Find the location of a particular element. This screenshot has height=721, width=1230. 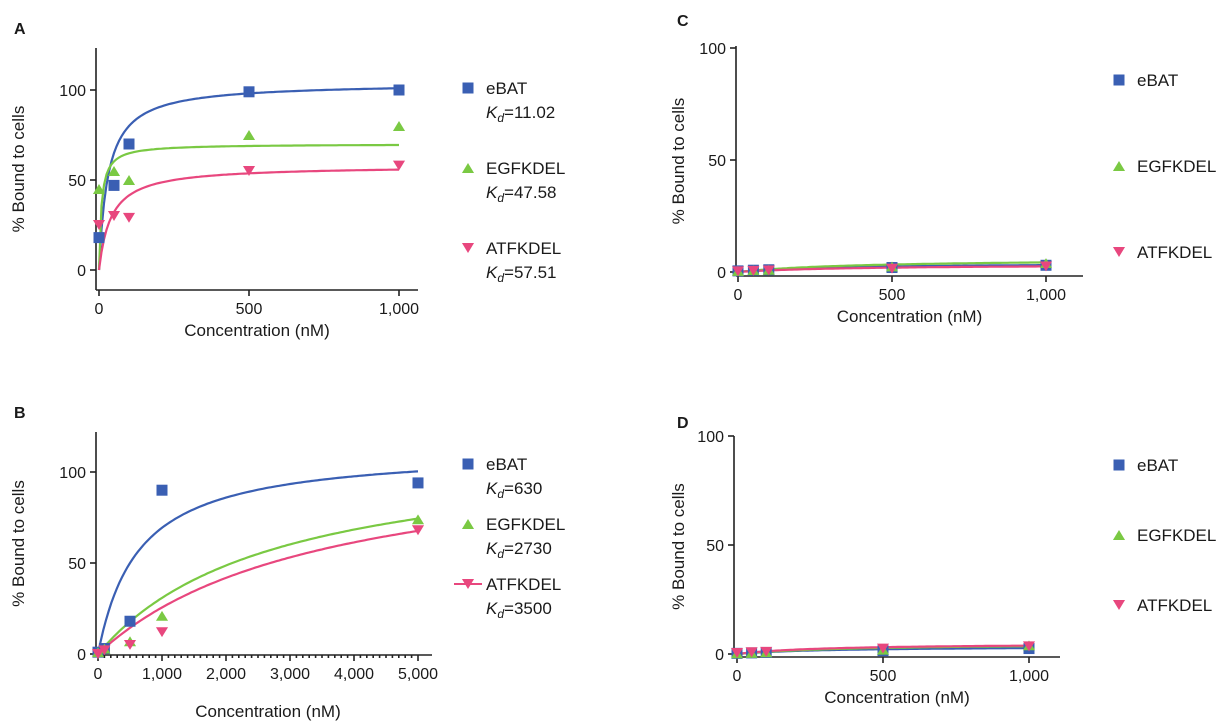

x-tick-label-b: 3,000 is located at coordinates (290, 674).